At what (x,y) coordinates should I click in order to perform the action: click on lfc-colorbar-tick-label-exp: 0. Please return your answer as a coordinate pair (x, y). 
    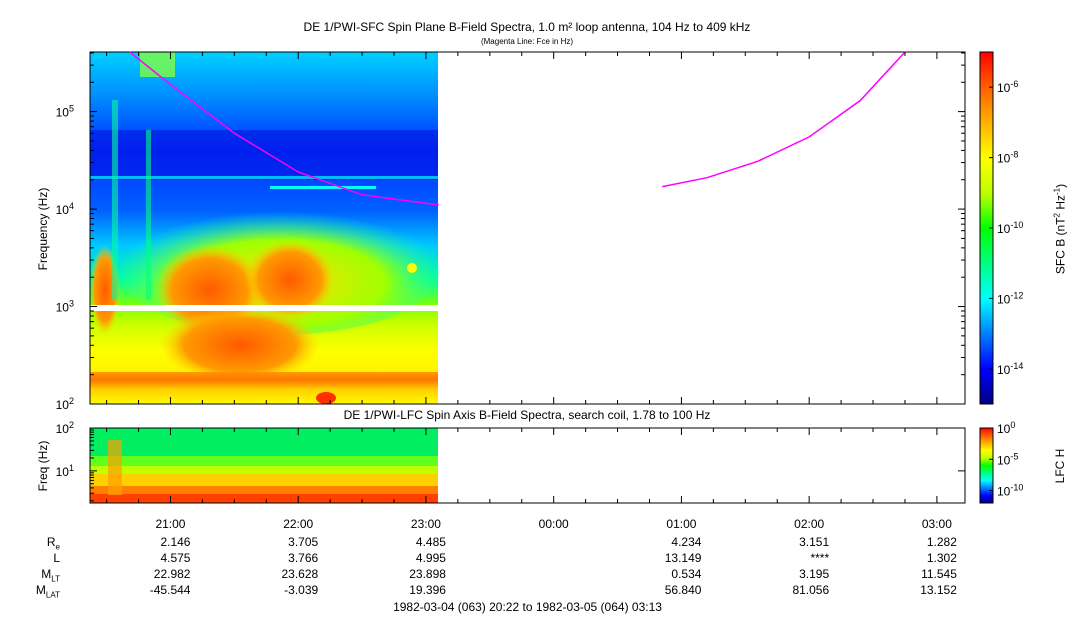
    Looking at the image, I should click on (1012, 425).